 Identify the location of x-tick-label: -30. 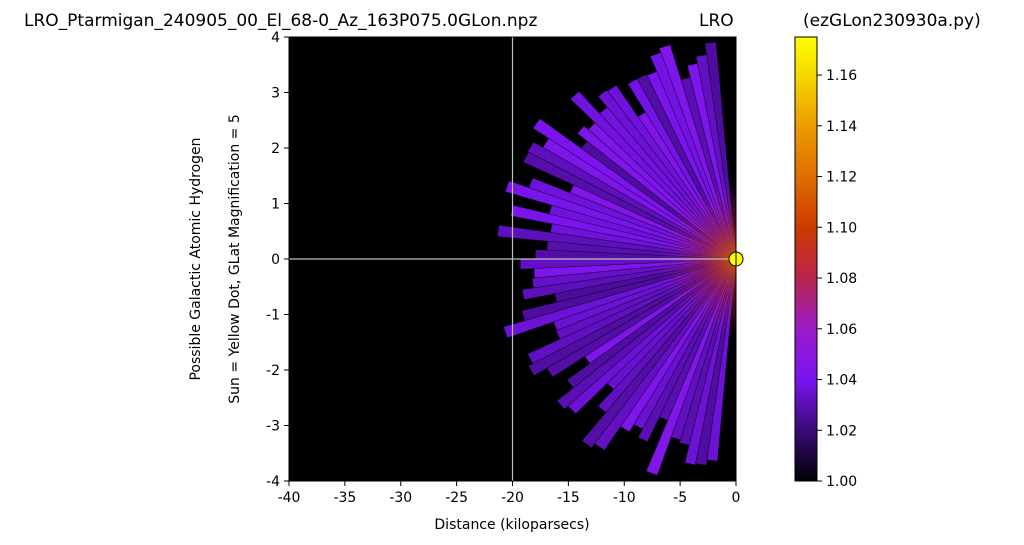
(400, 498).